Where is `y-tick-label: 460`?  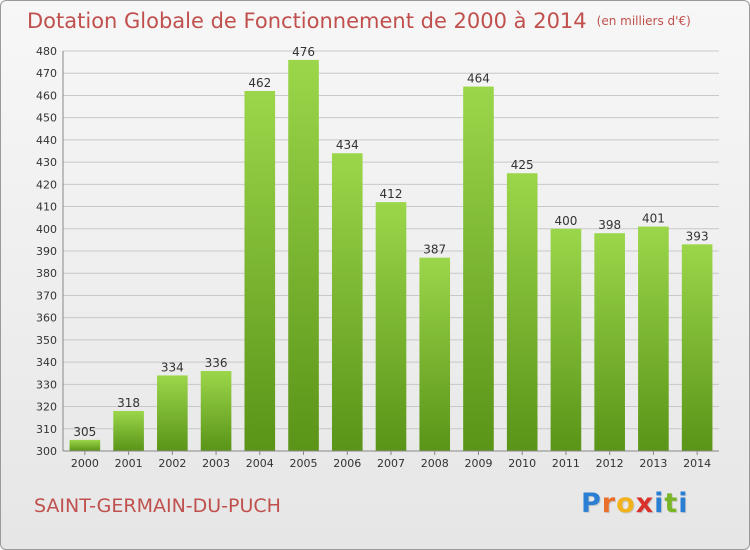
y-tick-label: 460 is located at coordinates (46, 95).